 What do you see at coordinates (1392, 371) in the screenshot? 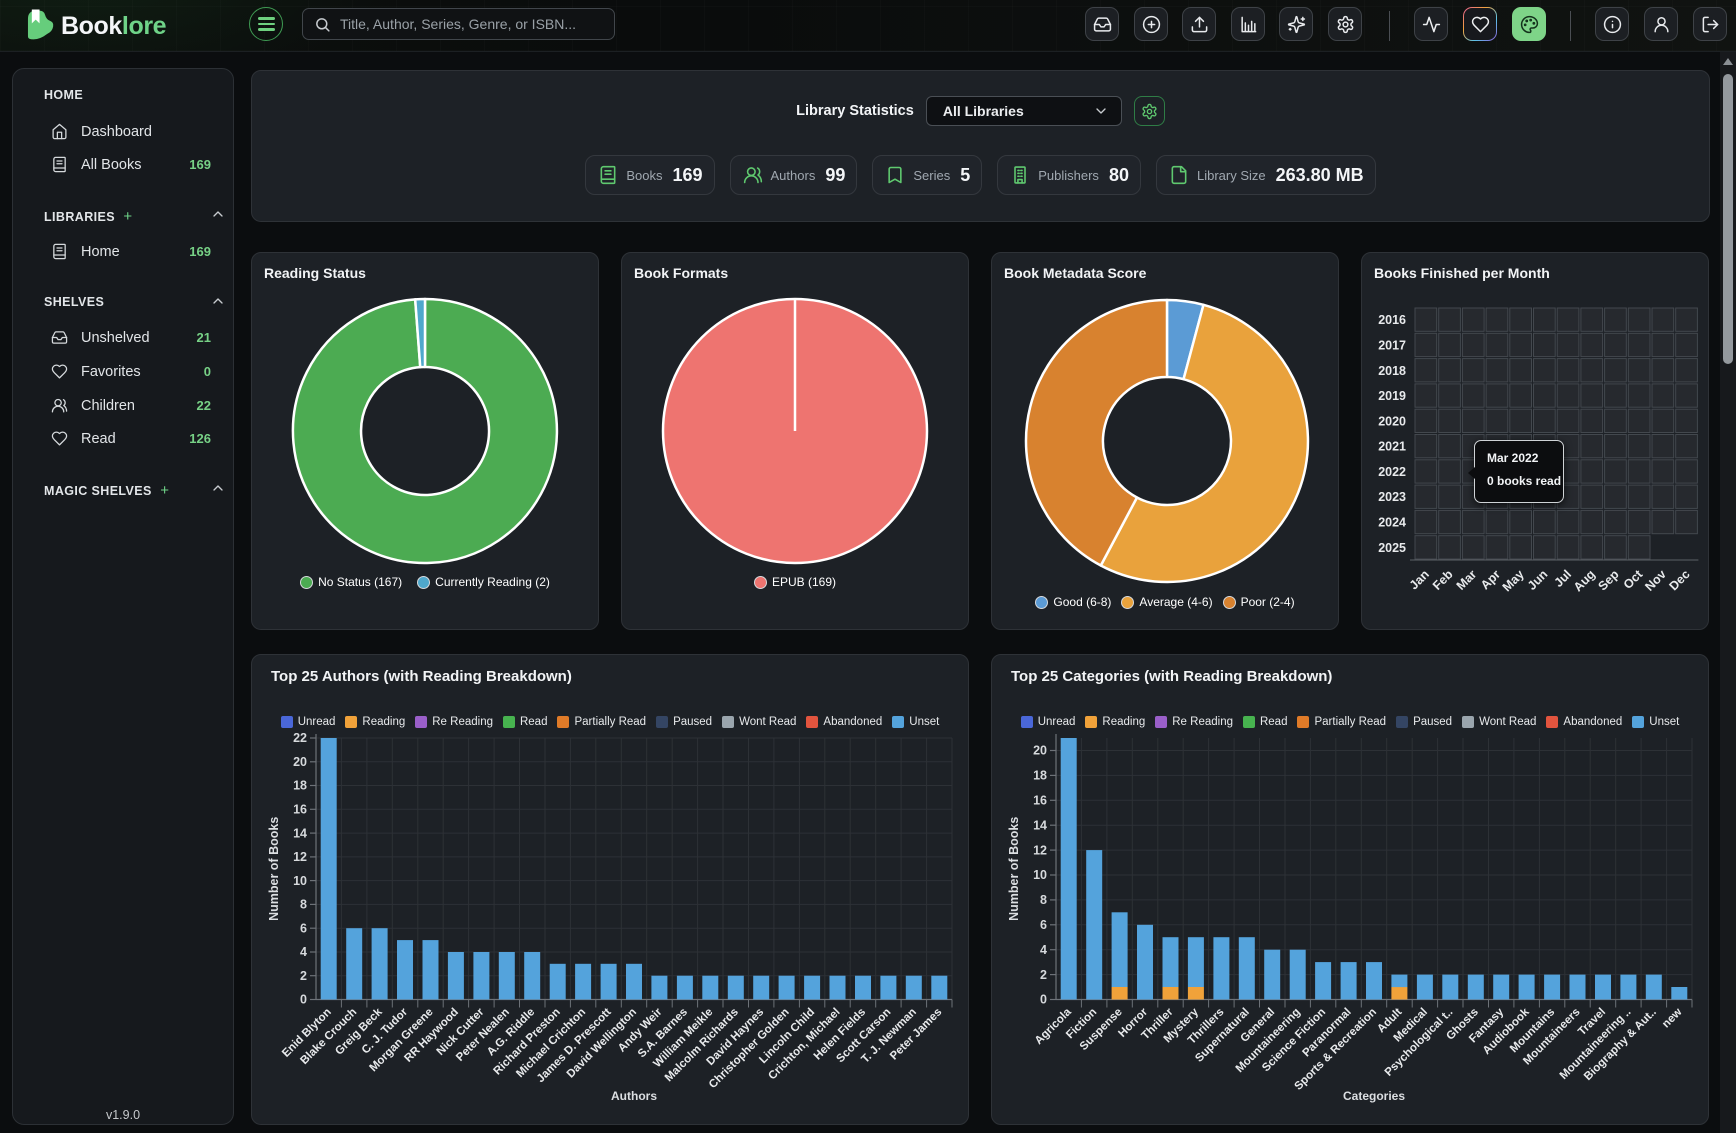
I see `svg-text: 2018` at bounding box center [1392, 371].